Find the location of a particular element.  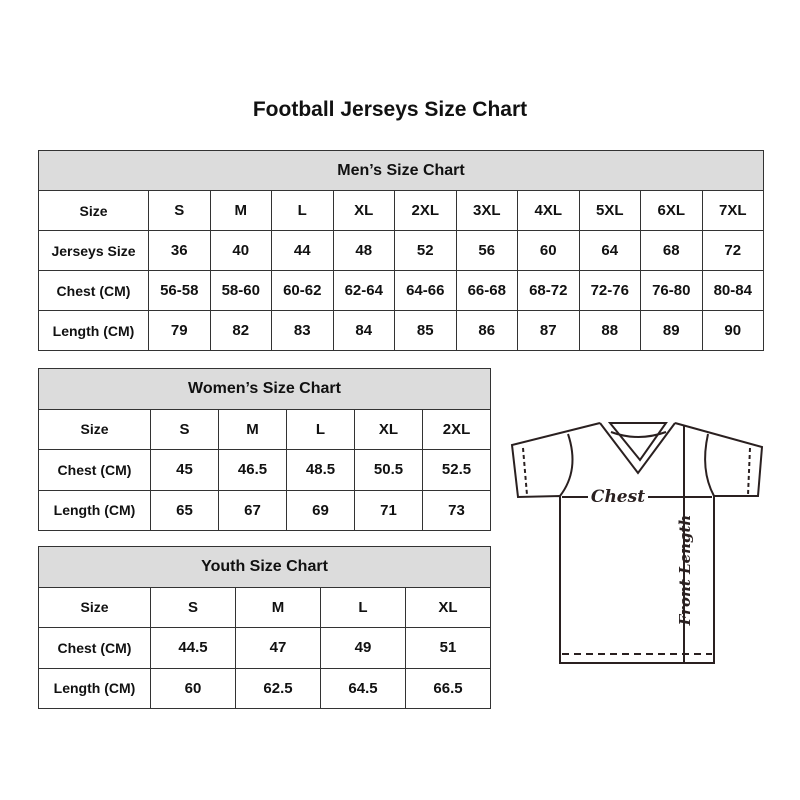

table-row: Size S M L XL 2XL 3XL 4XL 5XL 6XL 7XL is located at coordinates (401, 210).